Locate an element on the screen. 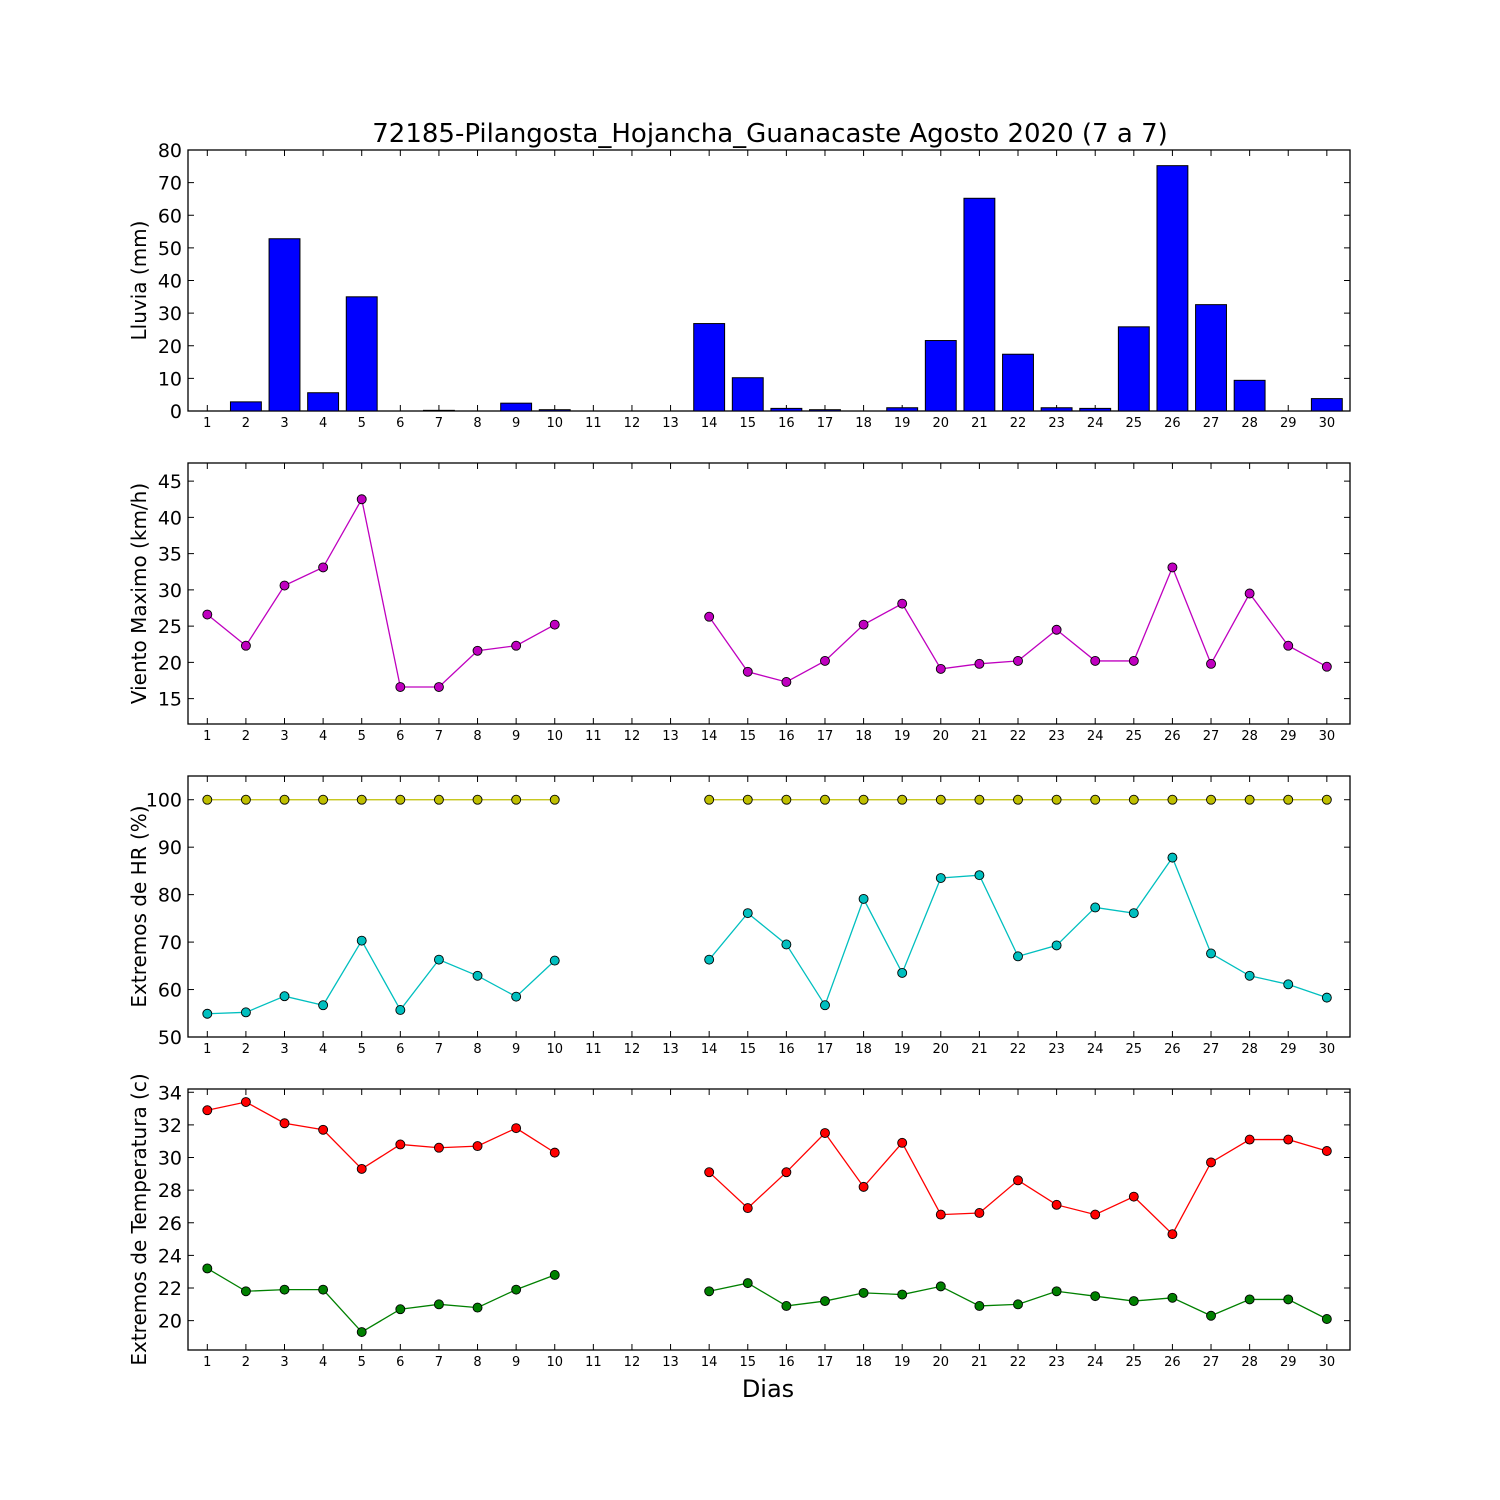 The image size is (1500, 1500). y-tick-label: 22 is located at coordinates (170, 1289).